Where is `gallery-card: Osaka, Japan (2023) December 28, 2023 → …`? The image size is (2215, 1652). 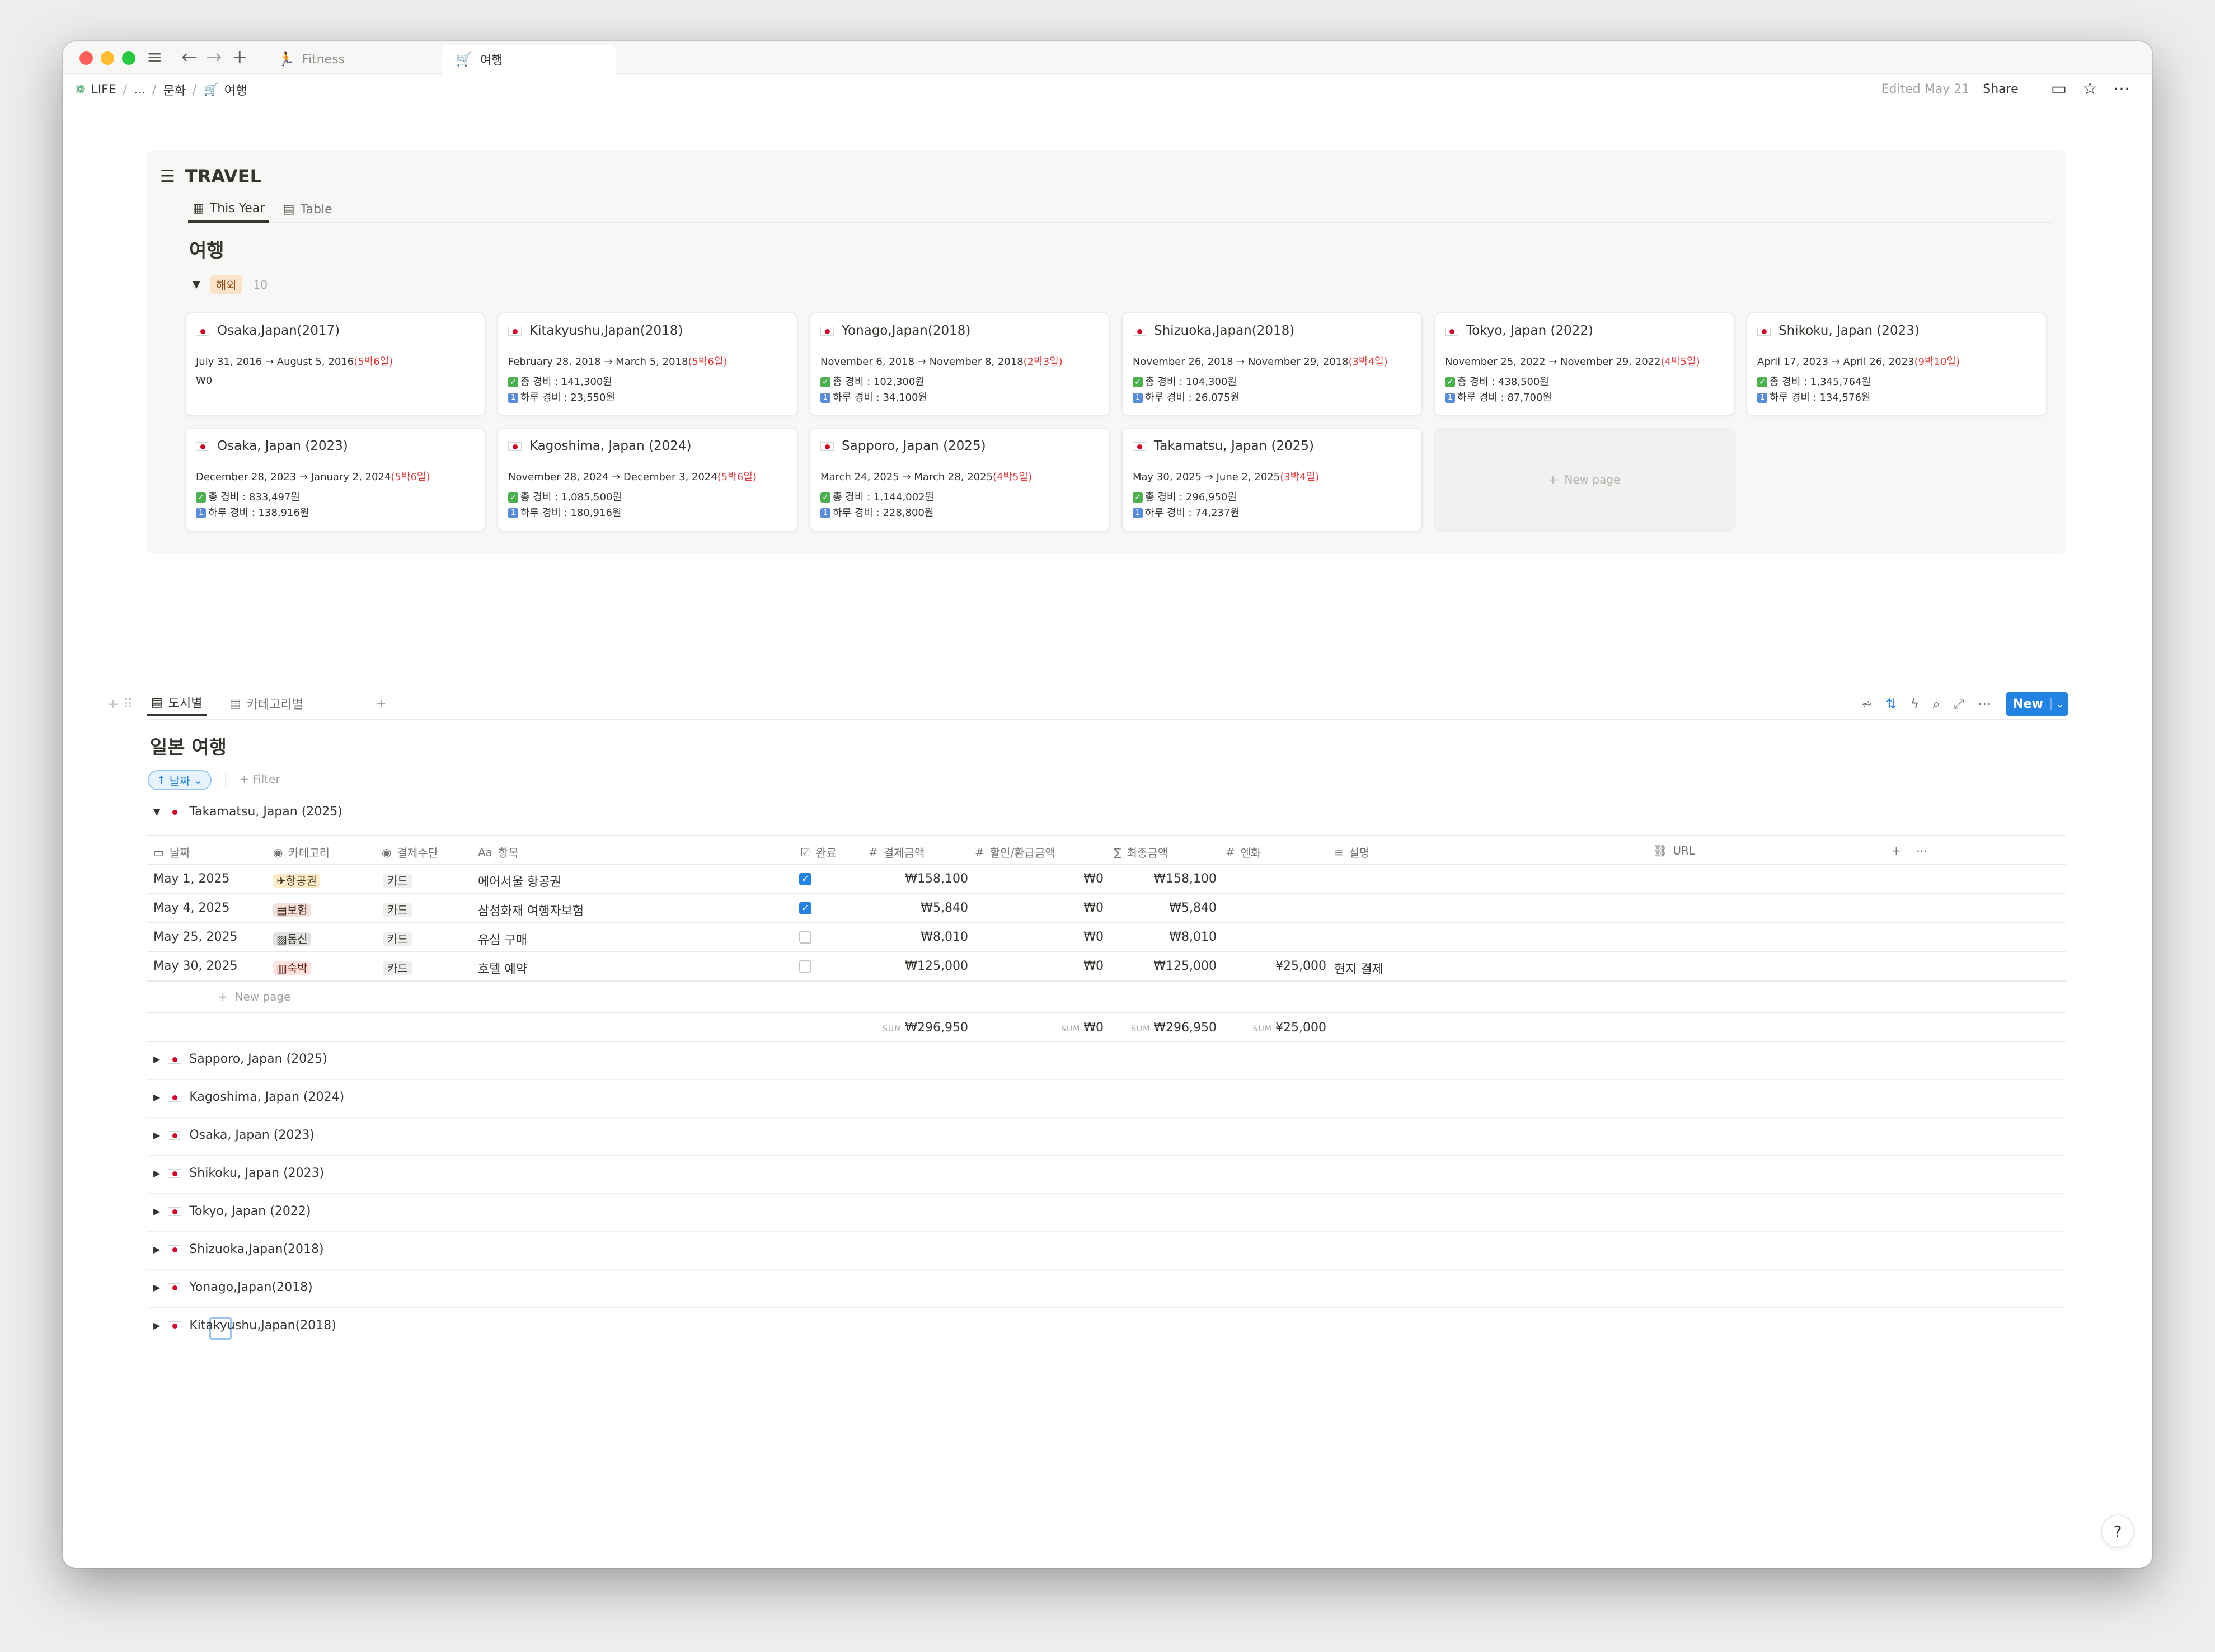
gallery-card: Osaka, Japan (2023) December 28, 2023 → … is located at coordinates (336, 480).